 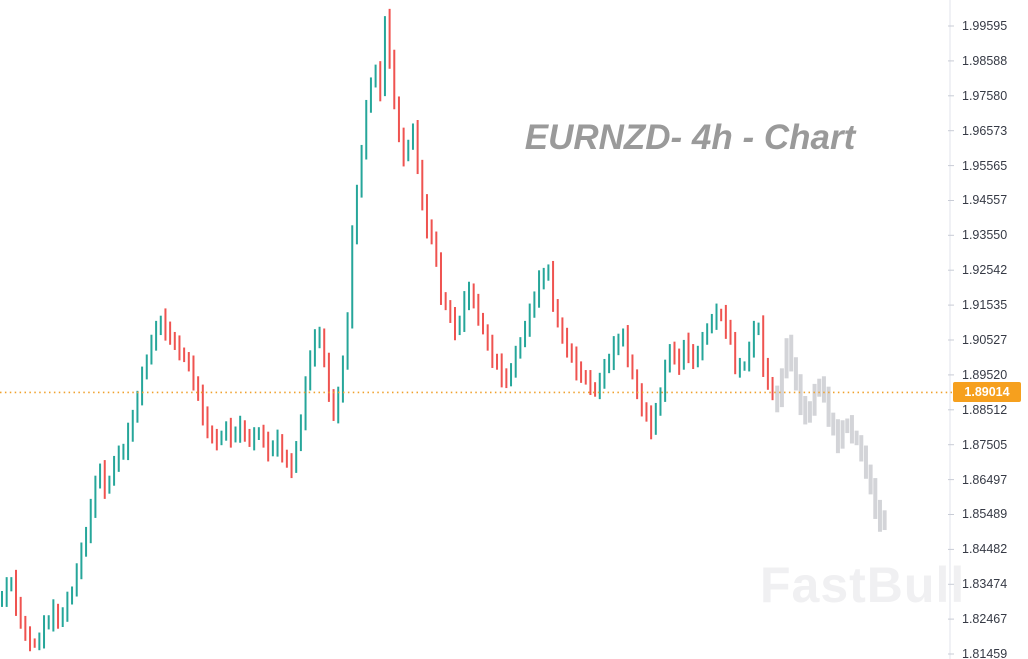 I want to click on price-axis-label: 1.81459, so click(x=985, y=653).